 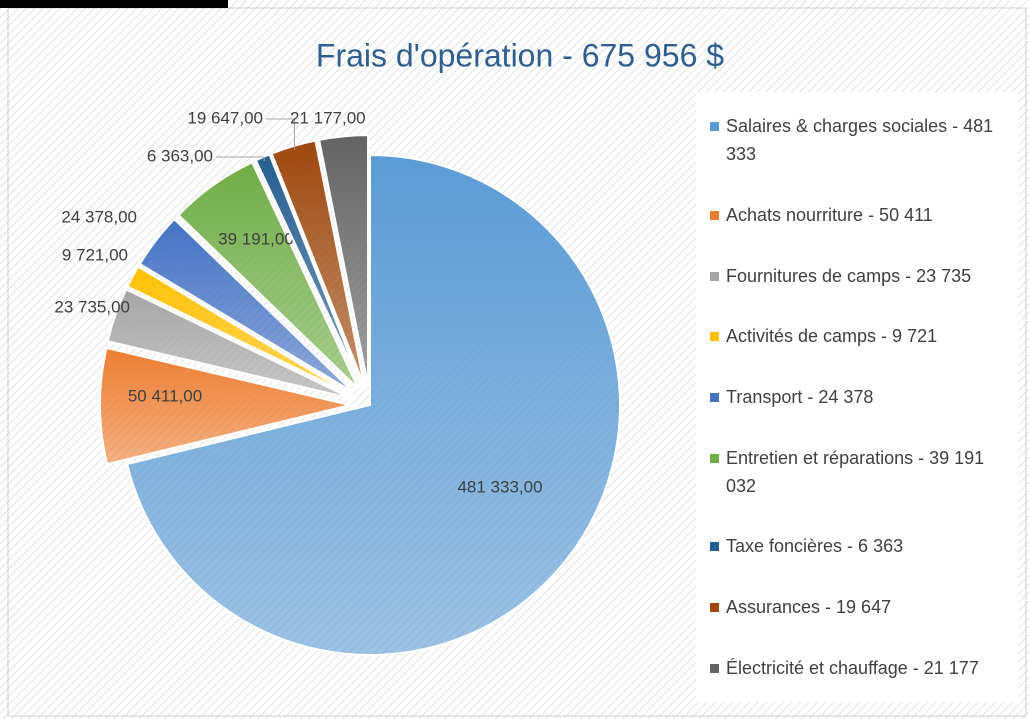 What do you see at coordinates (256, 238) in the screenshot?
I see `data-label: 39 191,00` at bounding box center [256, 238].